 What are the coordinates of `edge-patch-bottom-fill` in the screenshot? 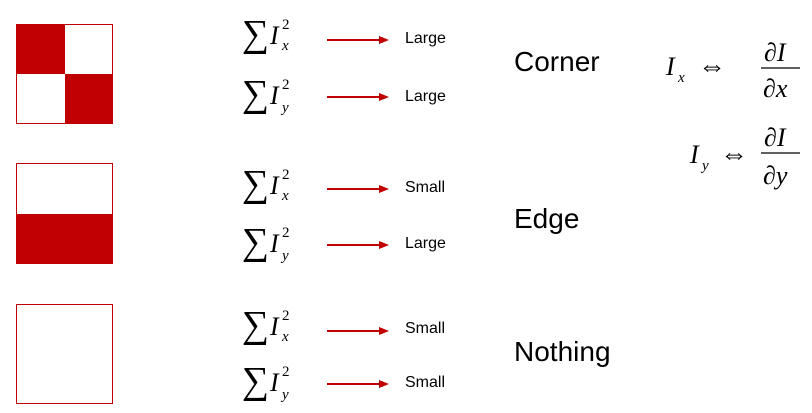 It's located at (65, 239).